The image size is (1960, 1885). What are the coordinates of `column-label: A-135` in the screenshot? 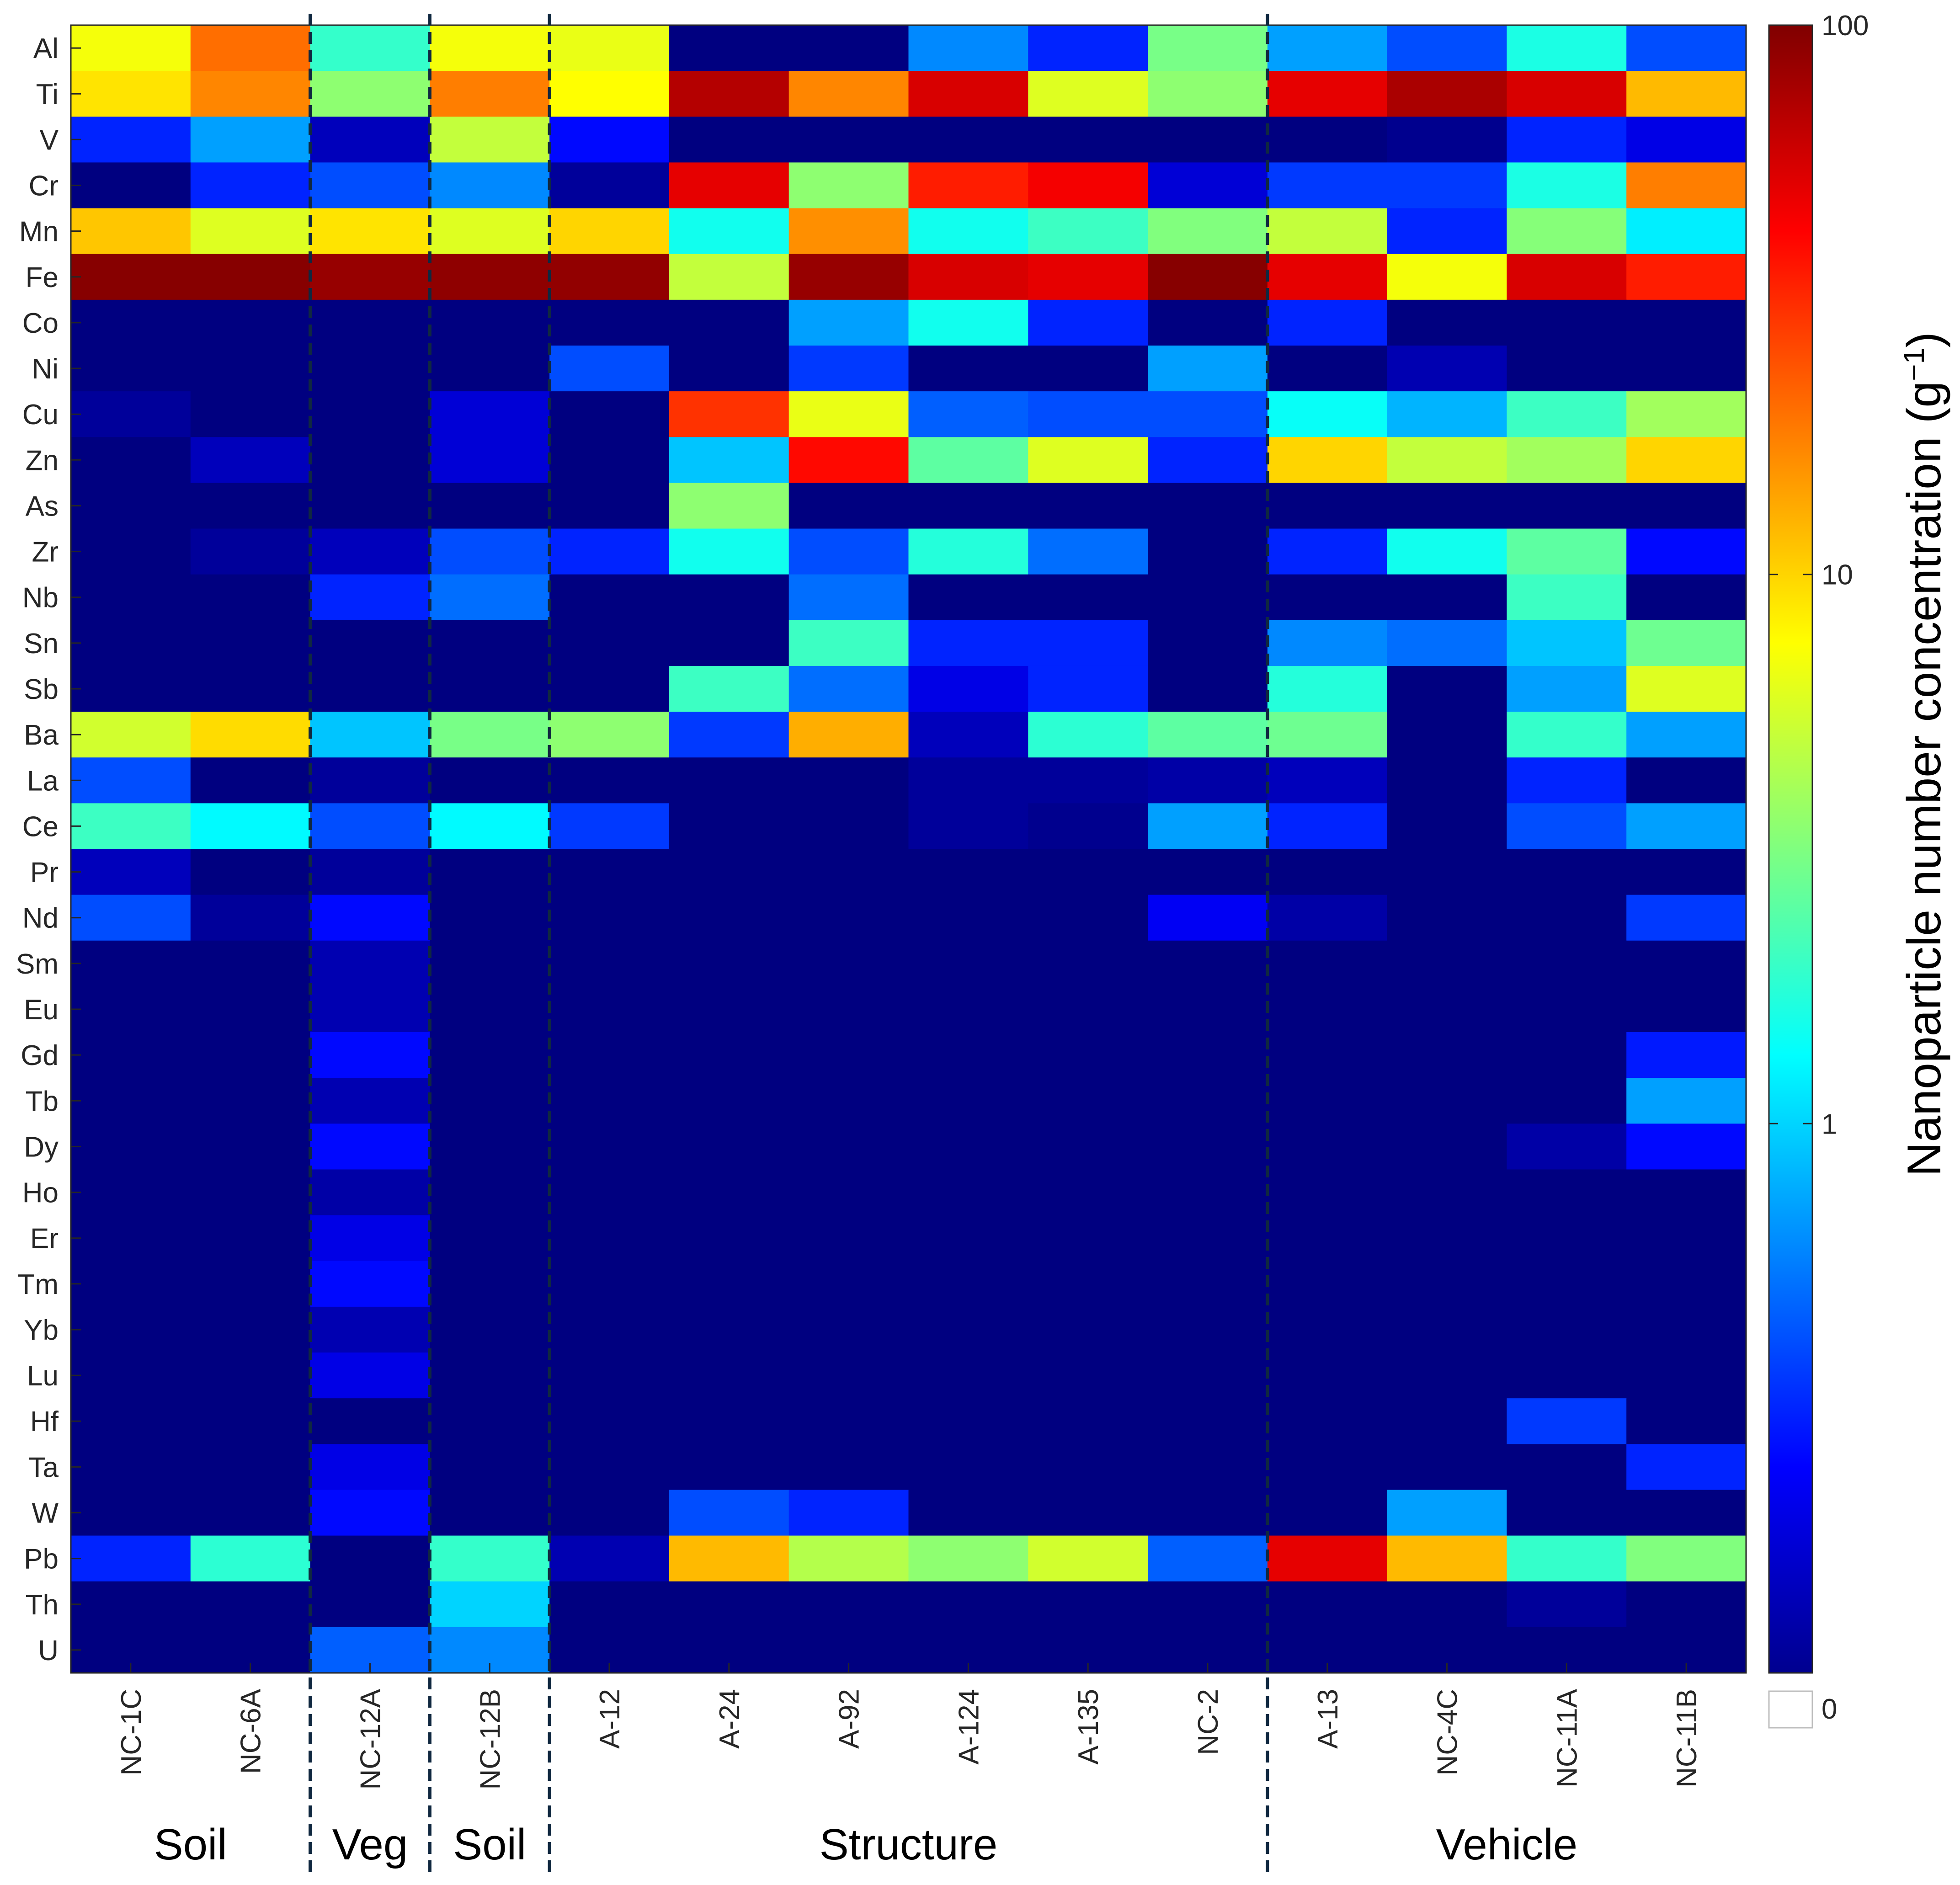 It's located at (1088, 1727).